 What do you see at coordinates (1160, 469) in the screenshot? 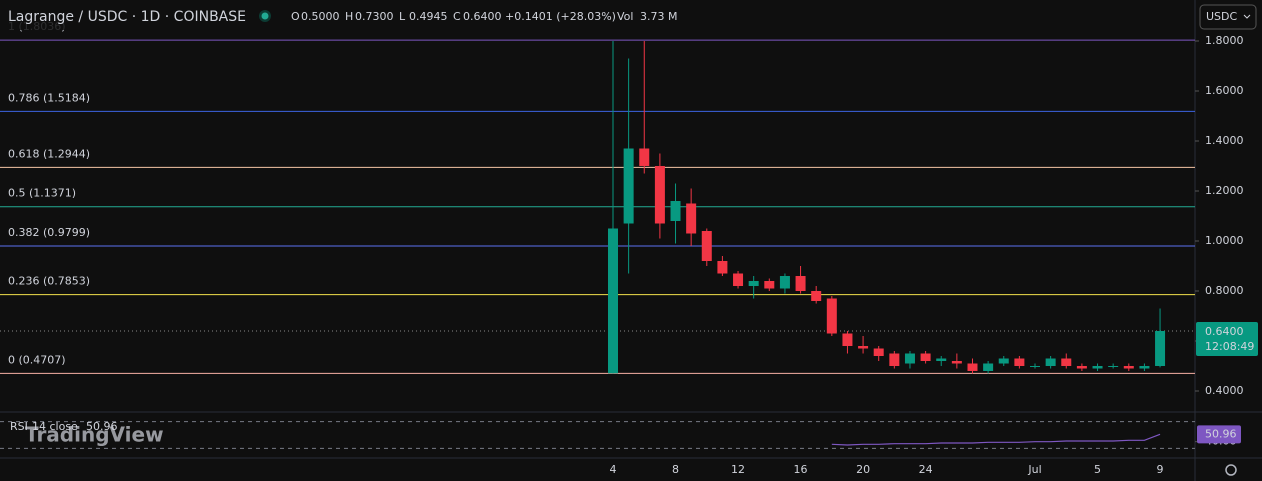
I see `x-tick-label: 9` at bounding box center [1160, 469].